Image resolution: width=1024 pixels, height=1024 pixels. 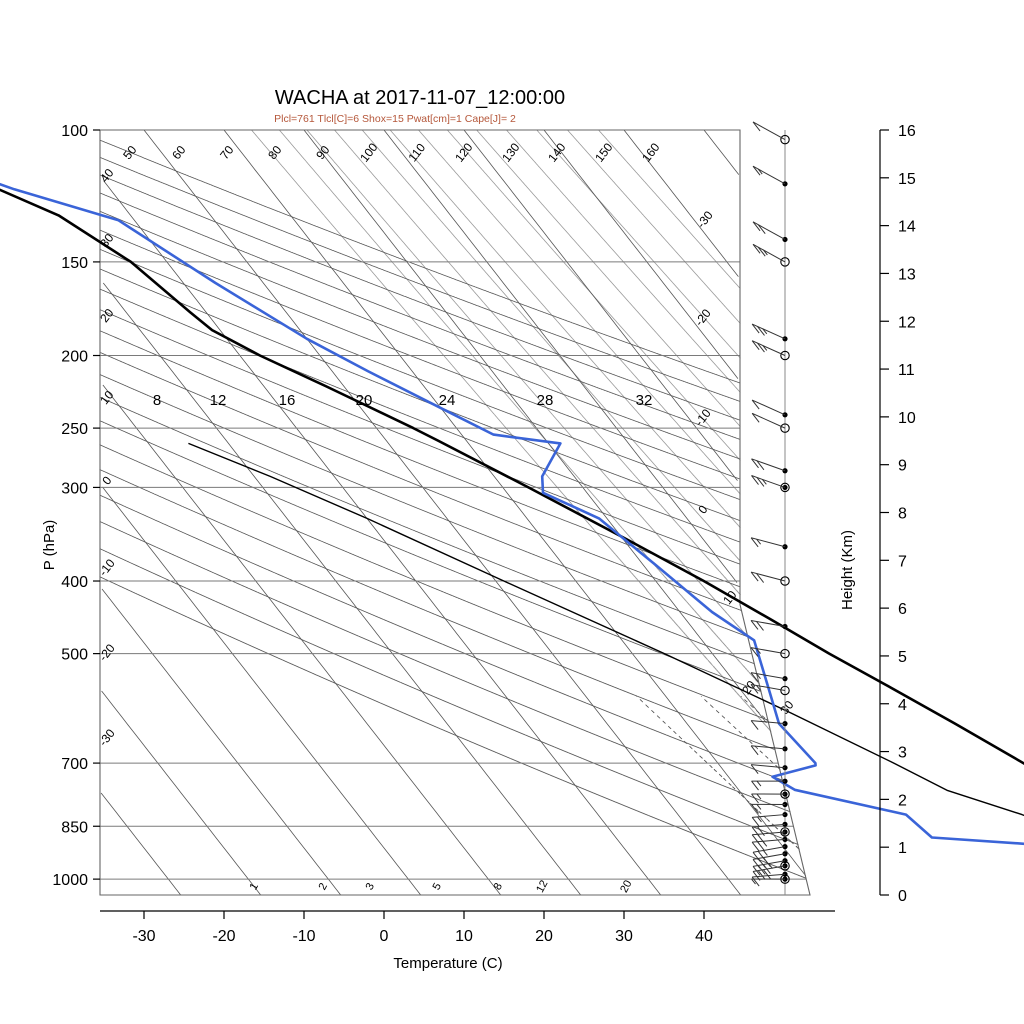 What do you see at coordinates (907, 322) in the screenshot?
I see `height-tick-label: 12` at bounding box center [907, 322].